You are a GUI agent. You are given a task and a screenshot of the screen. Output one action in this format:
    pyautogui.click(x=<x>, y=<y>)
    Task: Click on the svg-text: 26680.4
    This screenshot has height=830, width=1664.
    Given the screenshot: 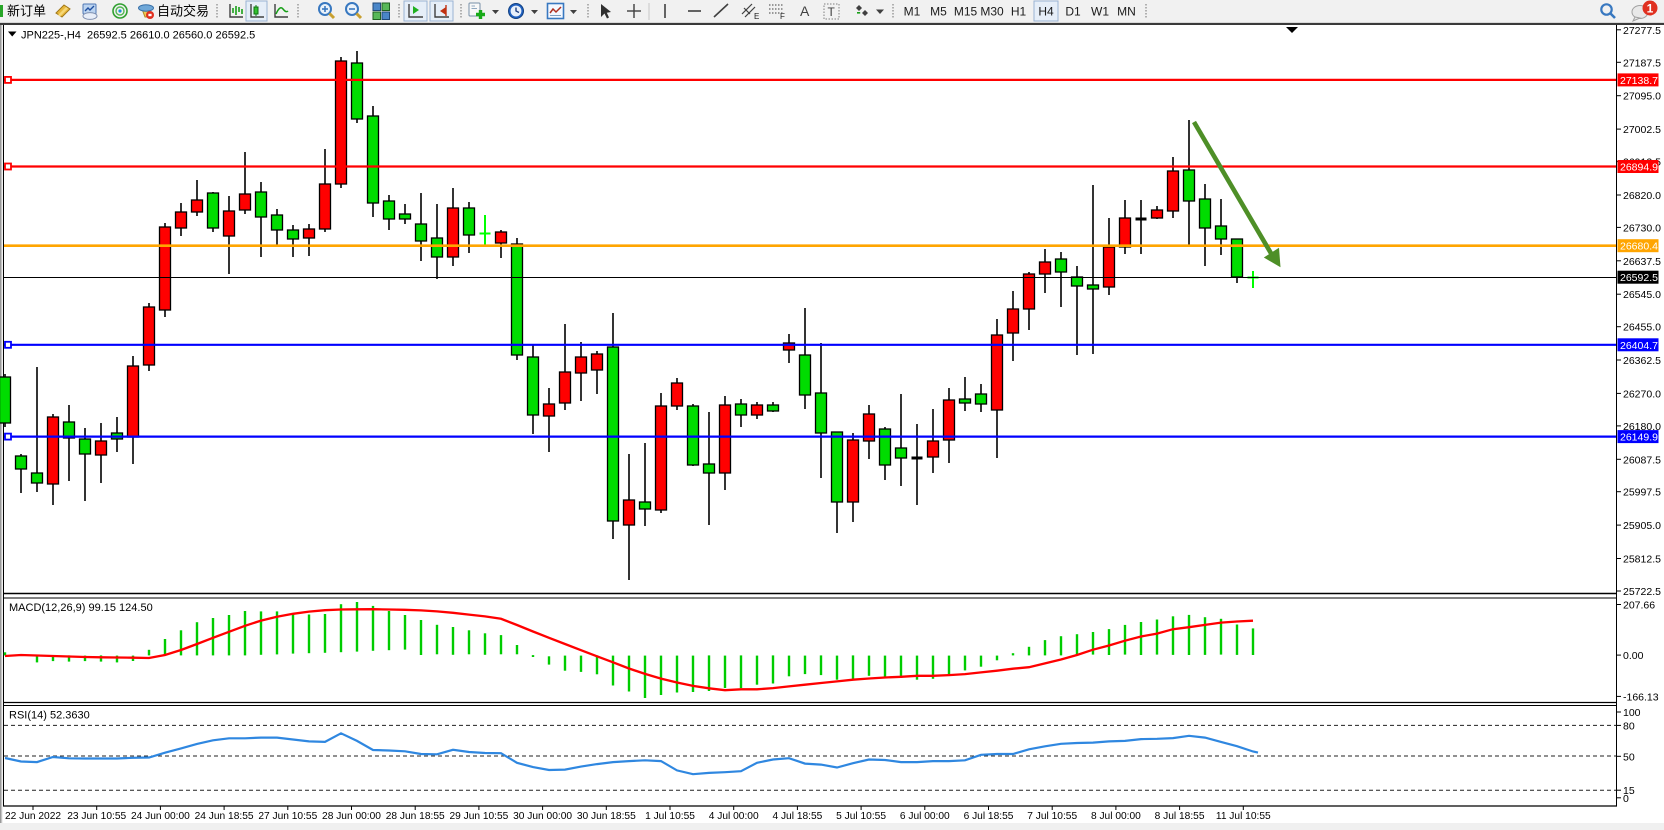 What is the action you would take?
    pyautogui.click(x=1639, y=247)
    